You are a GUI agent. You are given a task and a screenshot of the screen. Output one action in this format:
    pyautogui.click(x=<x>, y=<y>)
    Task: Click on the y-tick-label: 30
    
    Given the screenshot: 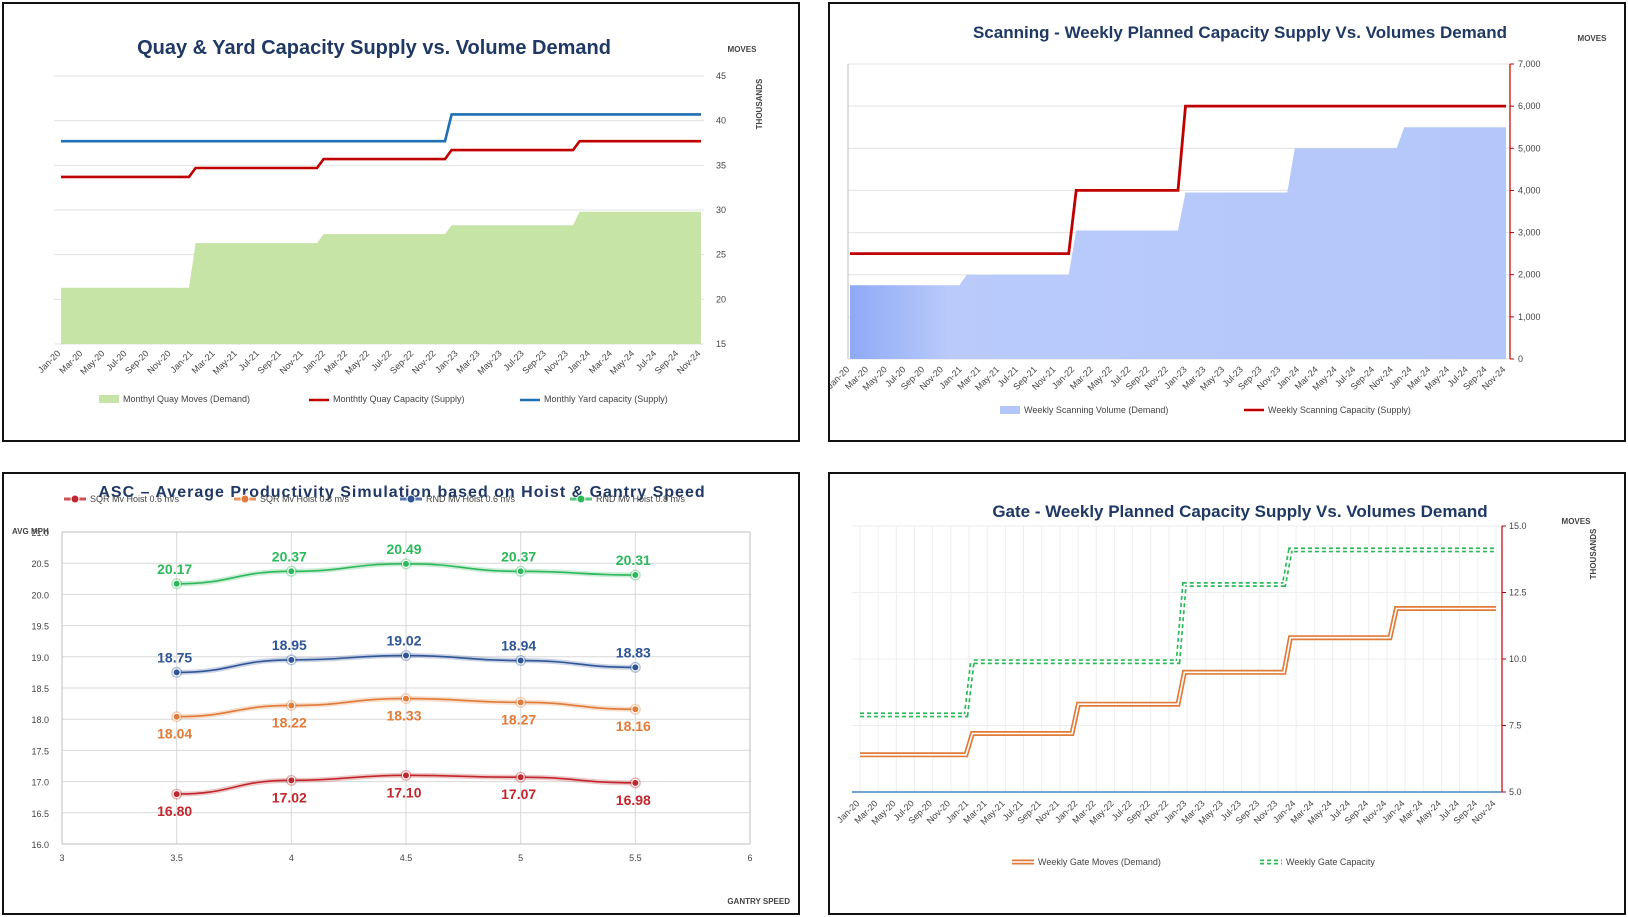 What is the action you would take?
    pyautogui.click(x=721, y=210)
    